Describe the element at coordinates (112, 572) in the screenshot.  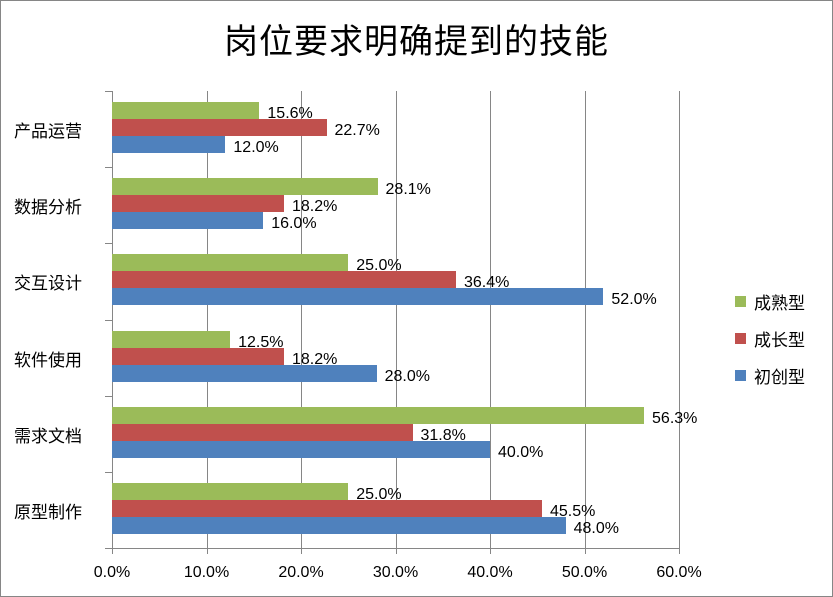
I see `x-tick-label: 0.0%` at that location.